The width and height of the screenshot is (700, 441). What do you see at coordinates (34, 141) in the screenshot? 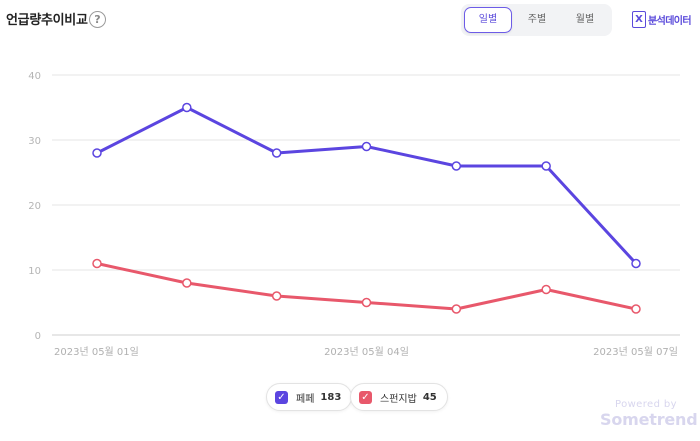
I see `y-tick-label: 30` at bounding box center [34, 141].